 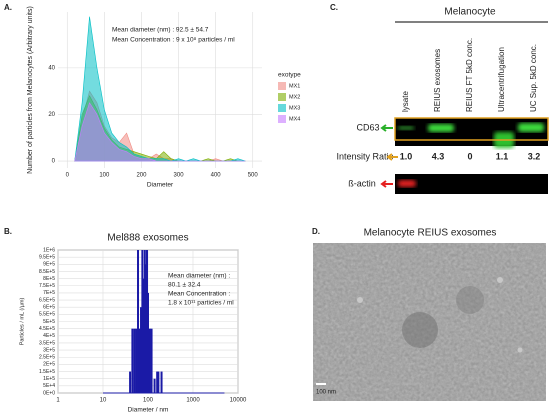 What do you see at coordinates (148, 401) in the screenshot?
I see `x-tick-label: 100` at bounding box center [148, 401].